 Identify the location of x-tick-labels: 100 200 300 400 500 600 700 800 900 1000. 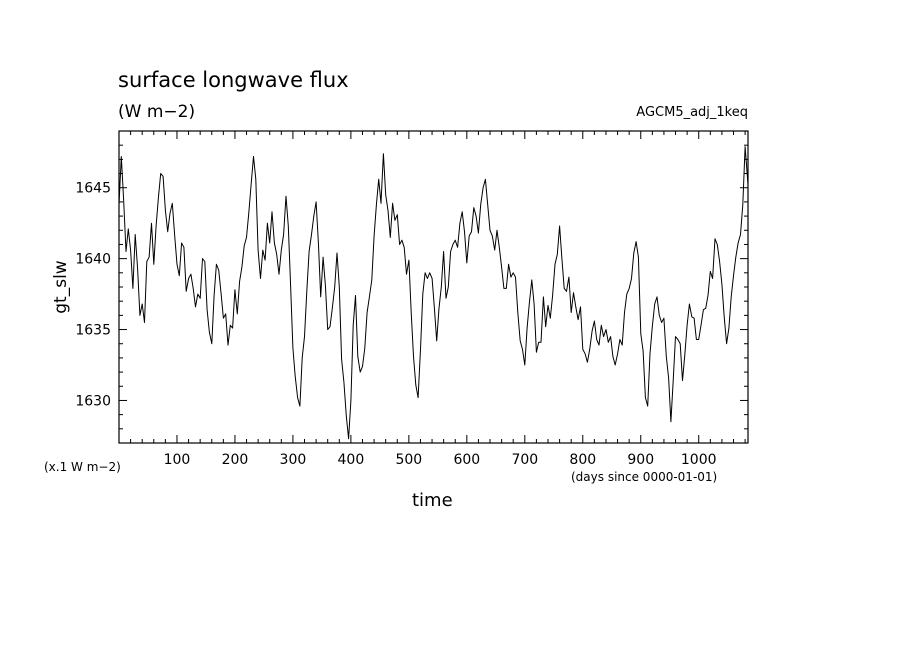
(440, 460).